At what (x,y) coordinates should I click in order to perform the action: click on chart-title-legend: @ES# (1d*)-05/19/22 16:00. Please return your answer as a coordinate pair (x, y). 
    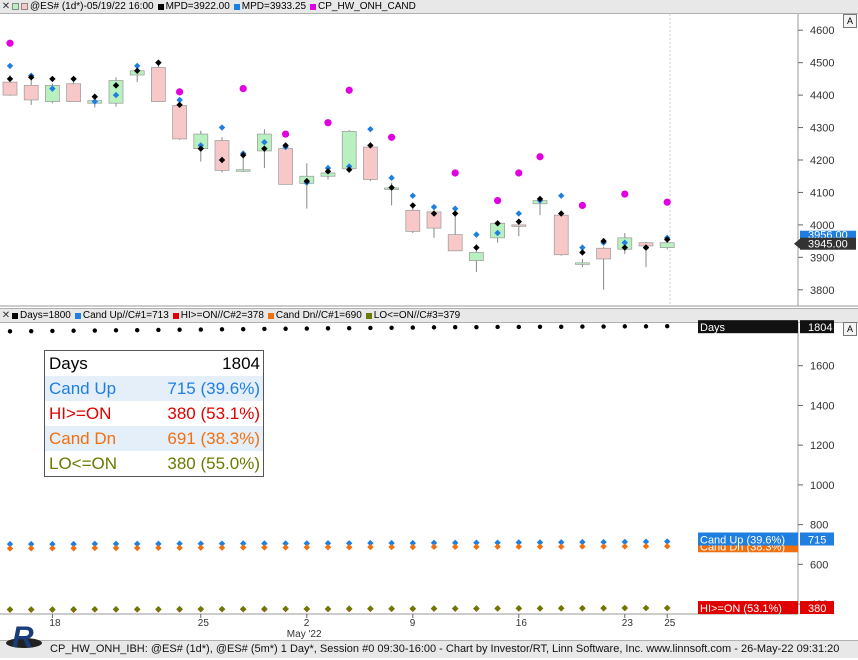
    Looking at the image, I should click on (83, 6).